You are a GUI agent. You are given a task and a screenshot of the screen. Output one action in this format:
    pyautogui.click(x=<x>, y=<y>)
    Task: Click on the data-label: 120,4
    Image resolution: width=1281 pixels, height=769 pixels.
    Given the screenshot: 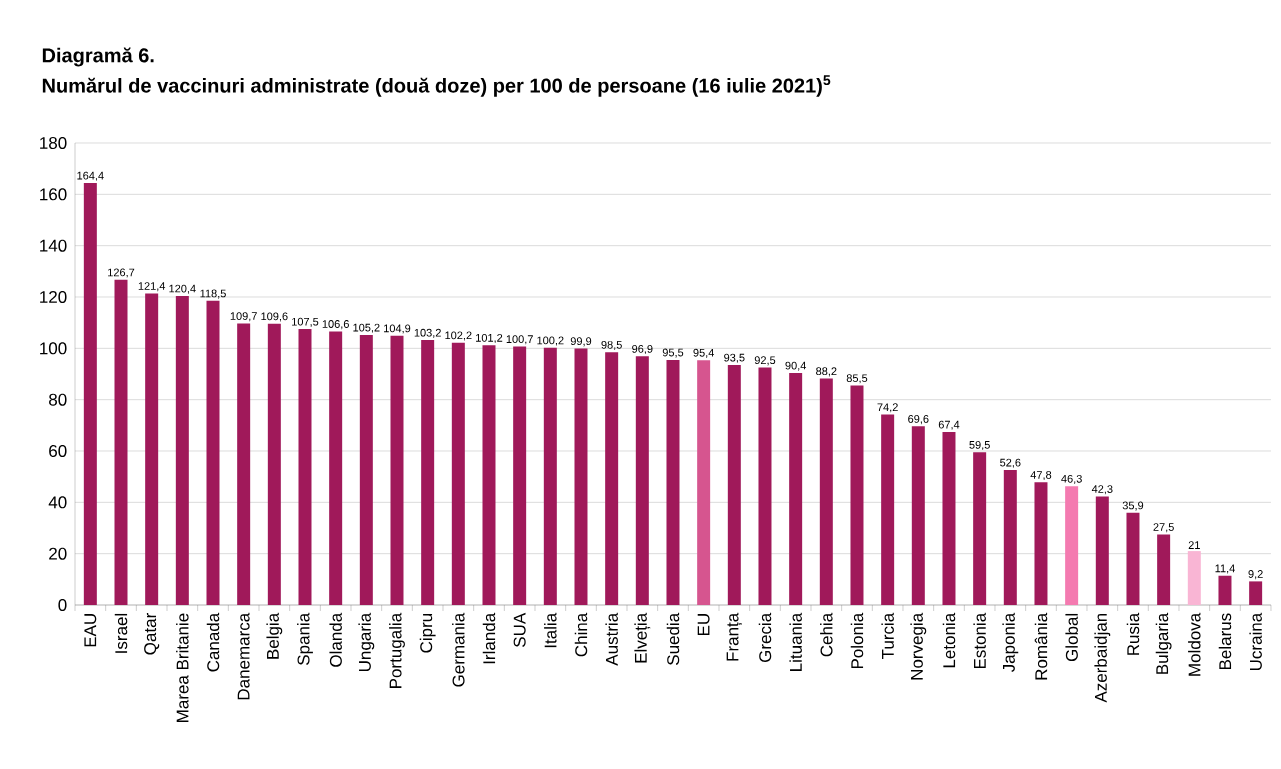 What is the action you would take?
    pyautogui.click(x=182, y=289)
    